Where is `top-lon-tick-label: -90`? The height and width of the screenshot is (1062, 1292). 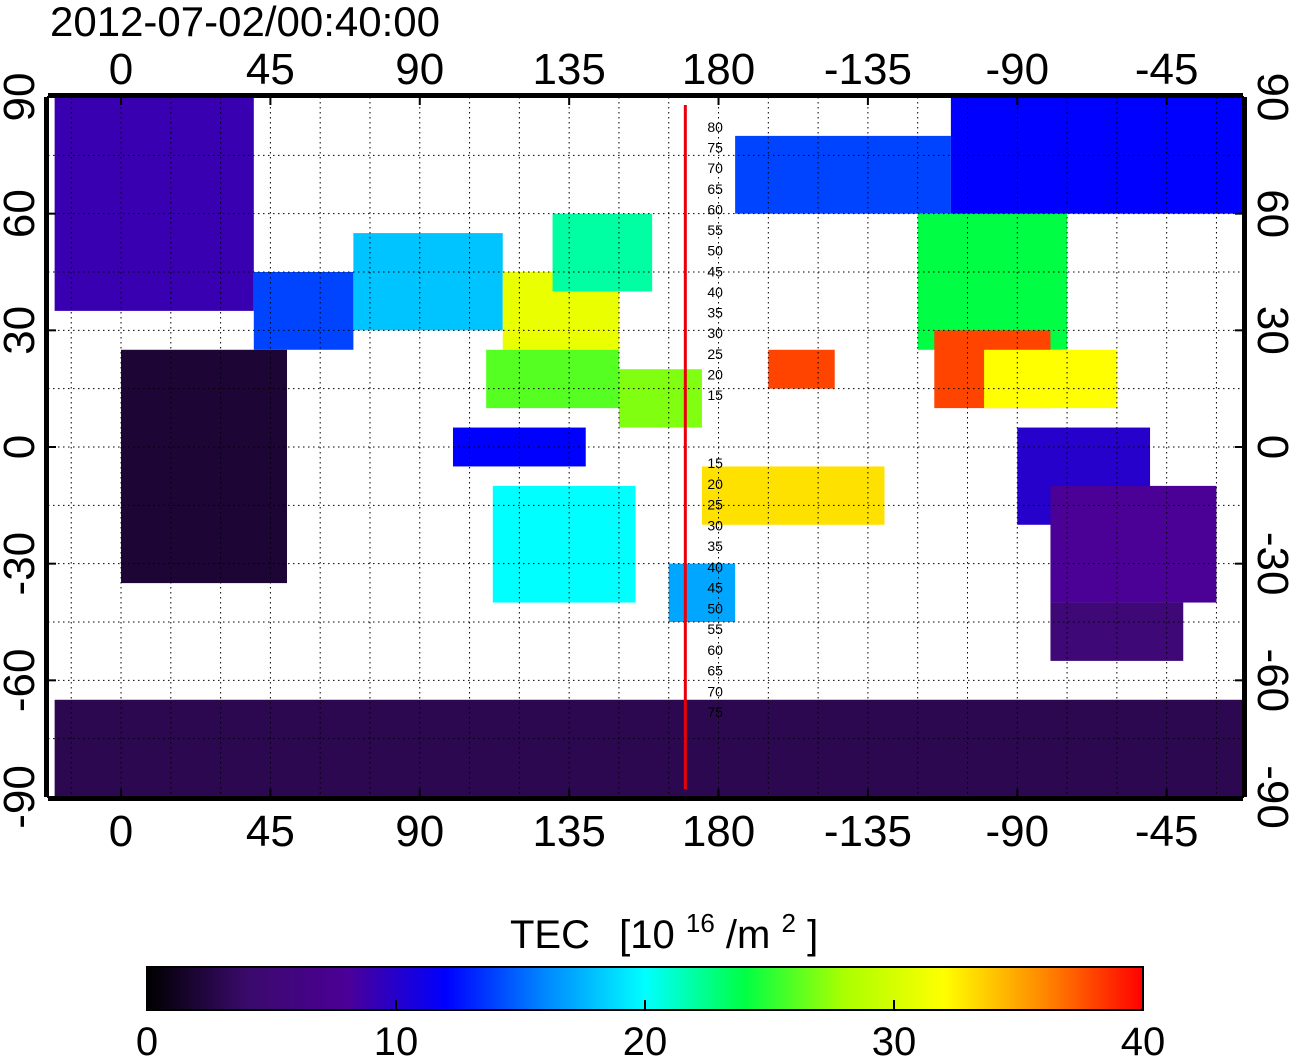 top-lon-tick-label: -90 is located at coordinates (1017, 69).